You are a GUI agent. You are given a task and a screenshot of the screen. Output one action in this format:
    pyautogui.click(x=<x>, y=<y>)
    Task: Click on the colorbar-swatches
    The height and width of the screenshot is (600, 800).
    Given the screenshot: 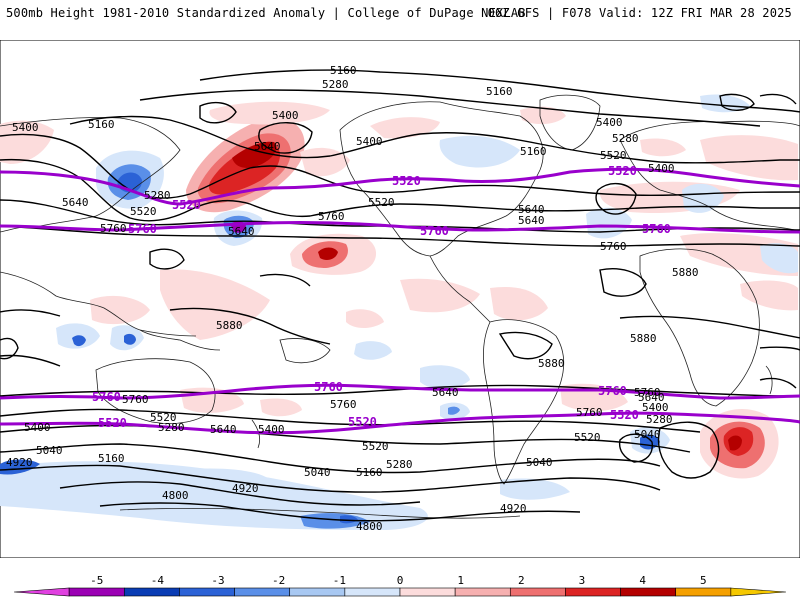 What is the action you would take?
    pyautogui.click(x=400, y=592)
    